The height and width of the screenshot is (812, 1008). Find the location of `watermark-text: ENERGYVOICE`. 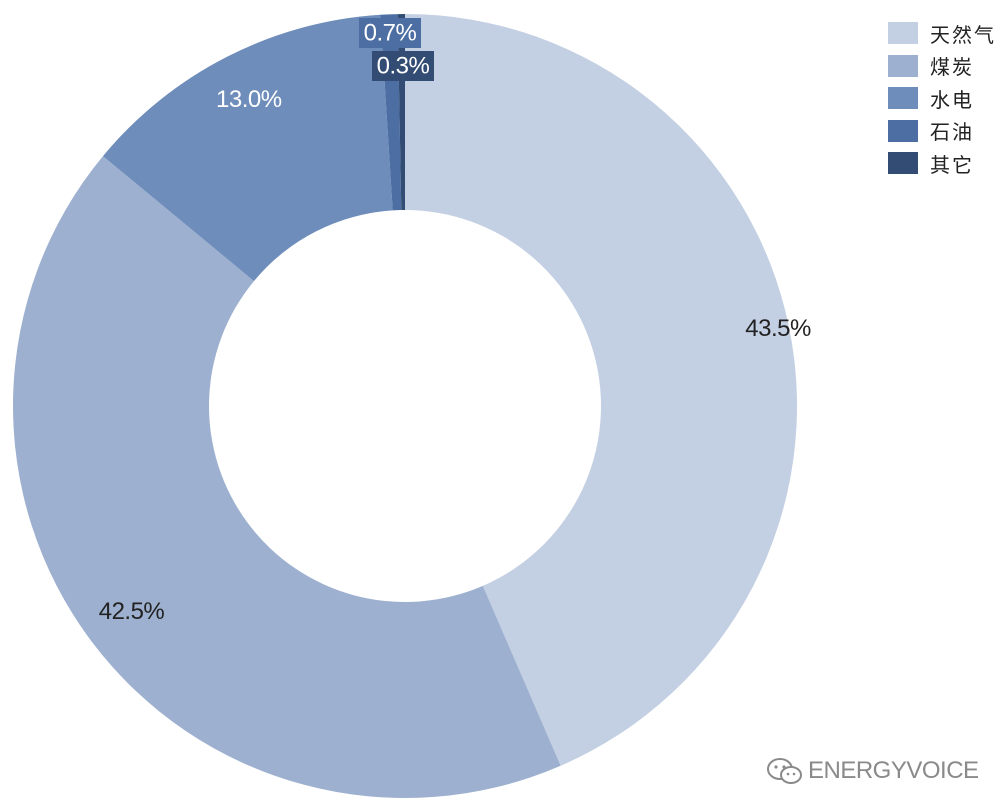

watermark-text: ENERGYVOICE is located at coordinates (893, 770).